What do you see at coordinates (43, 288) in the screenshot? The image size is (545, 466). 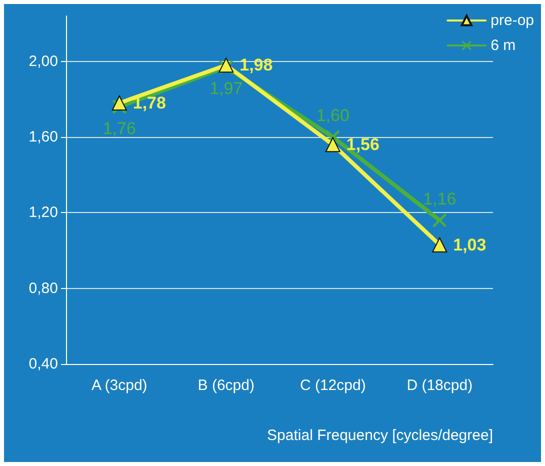 I see `y-tick-label: 0,80` at bounding box center [43, 288].